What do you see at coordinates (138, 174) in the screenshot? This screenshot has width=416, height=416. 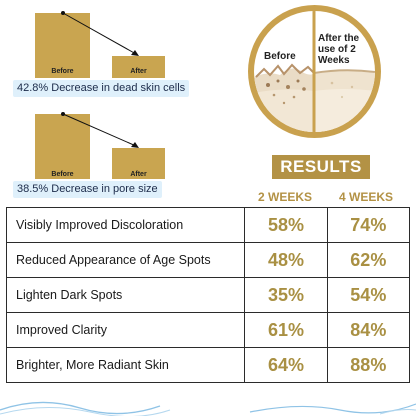 I see `chart2-after-label: After` at bounding box center [138, 174].